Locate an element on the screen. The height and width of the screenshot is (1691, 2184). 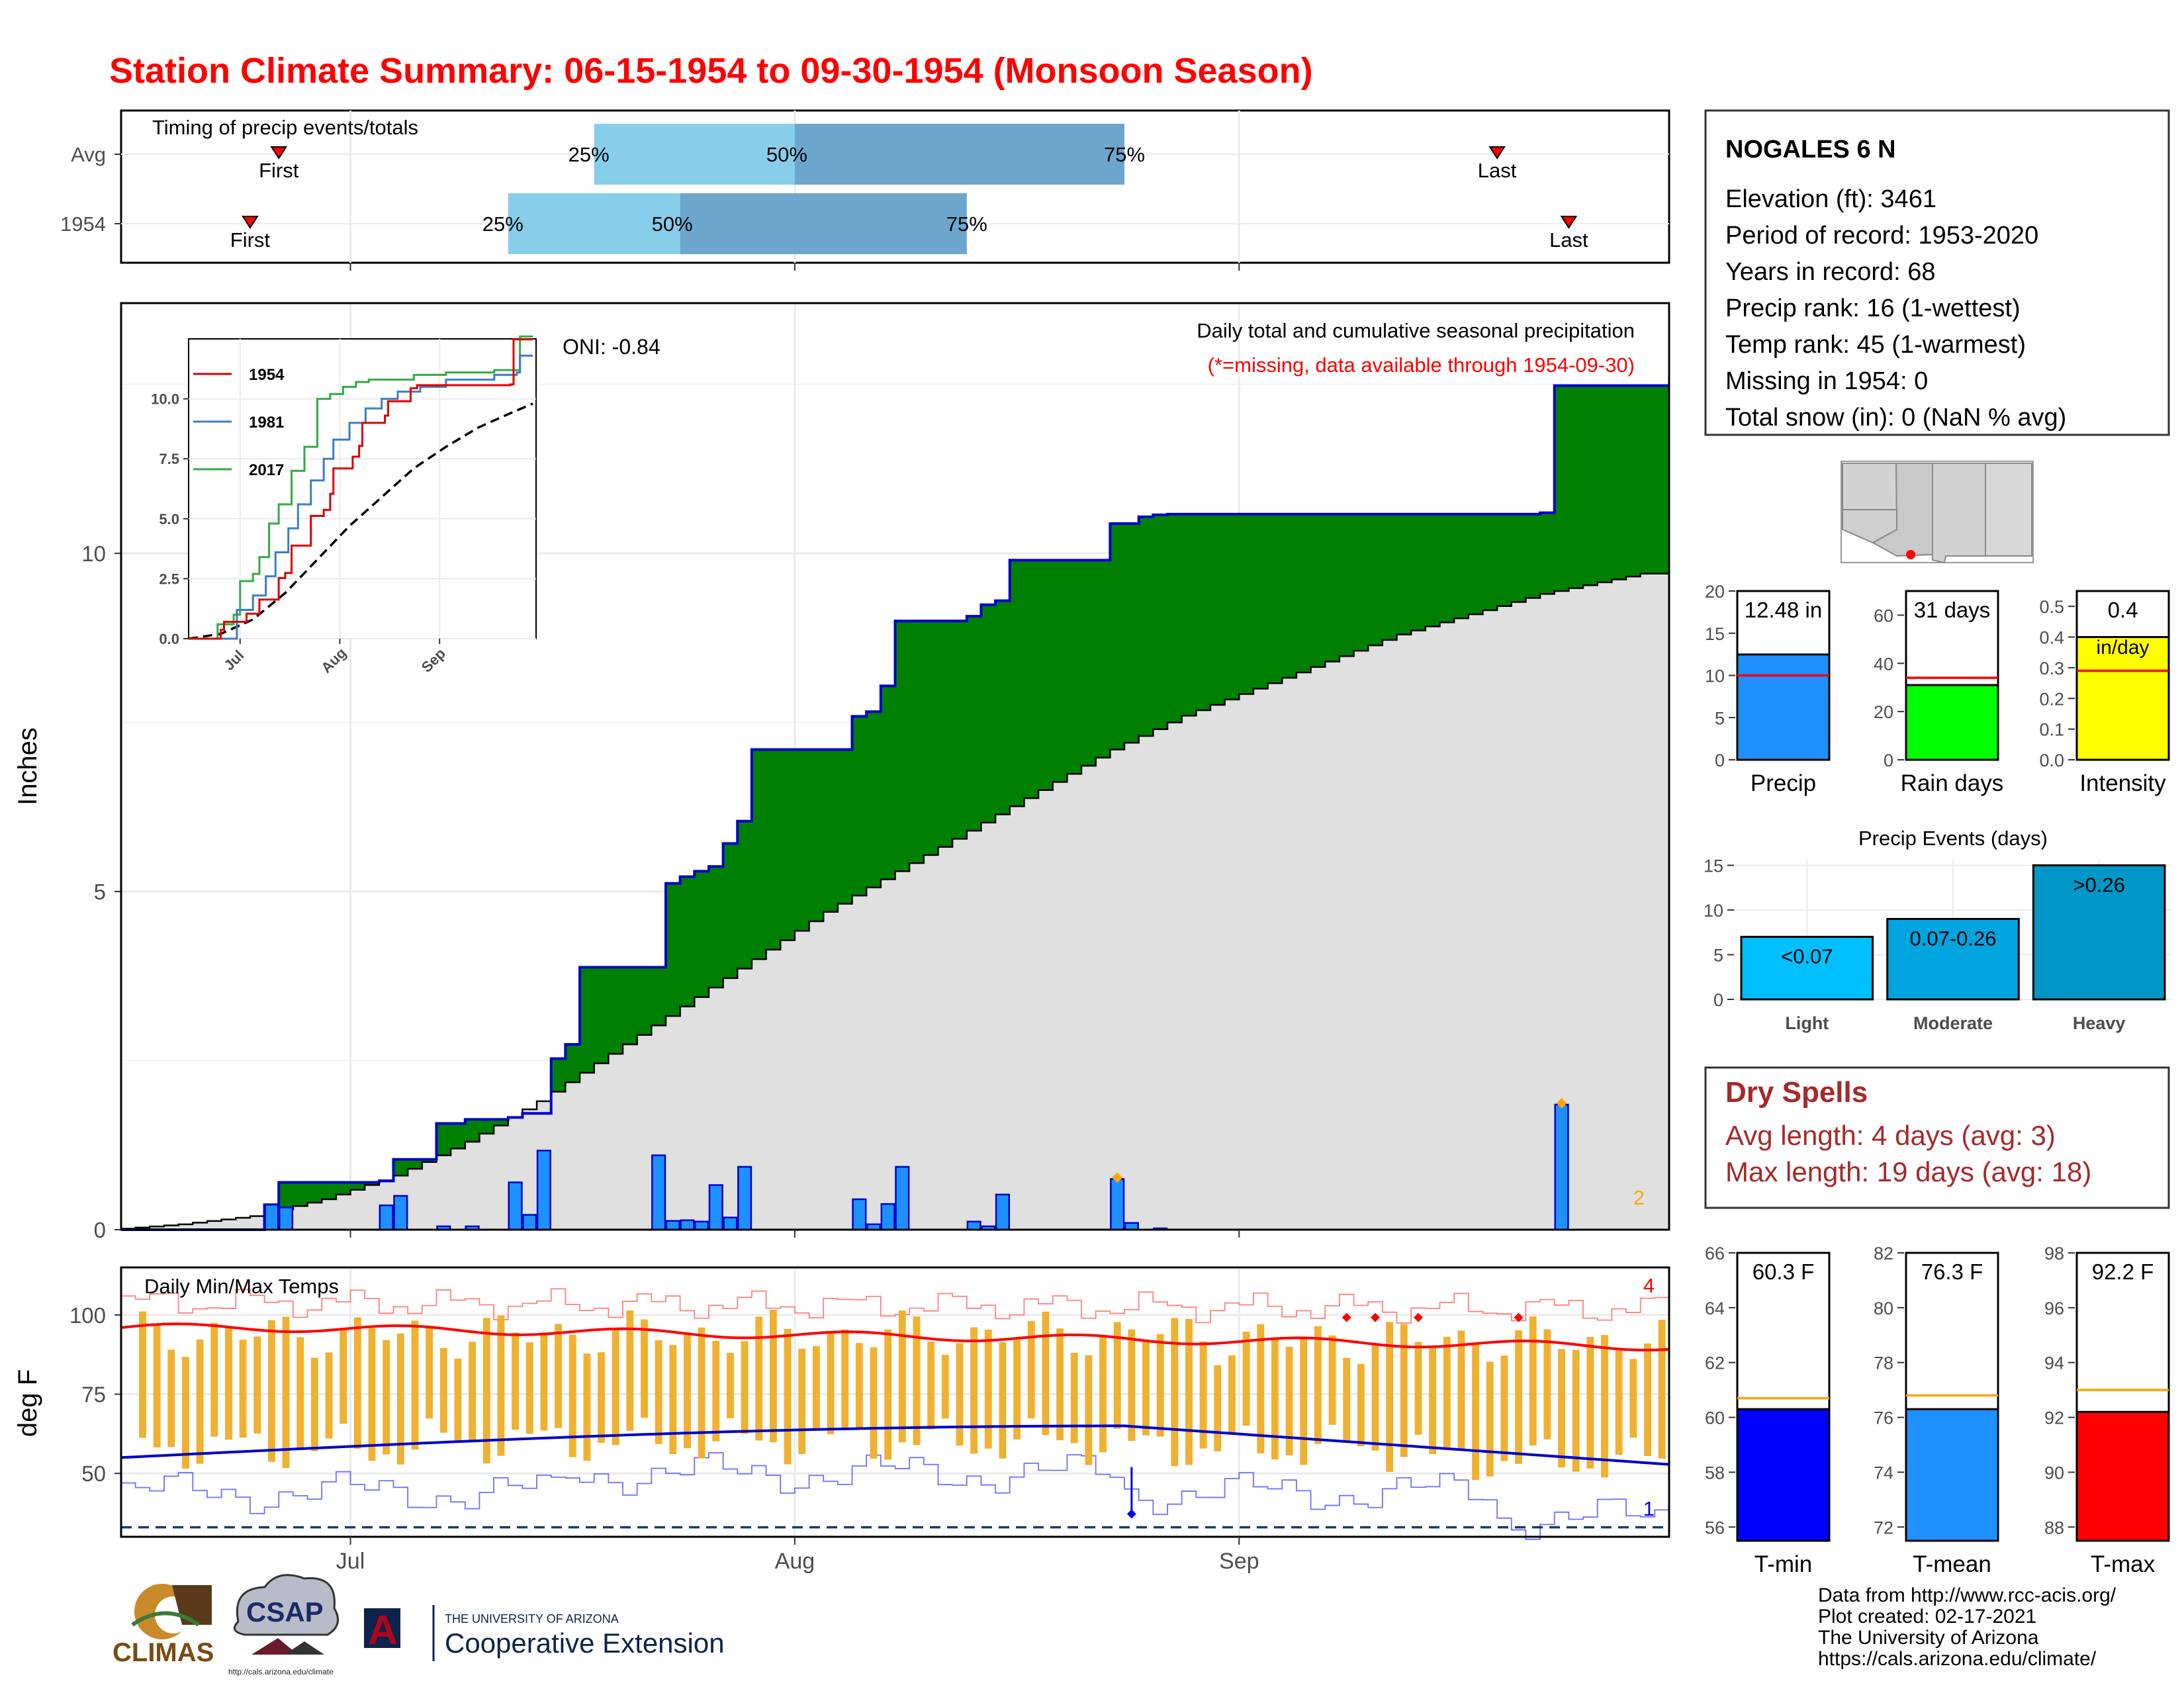
dry-spells-title: Dry Spells is located at coordinates (1797, 1092).